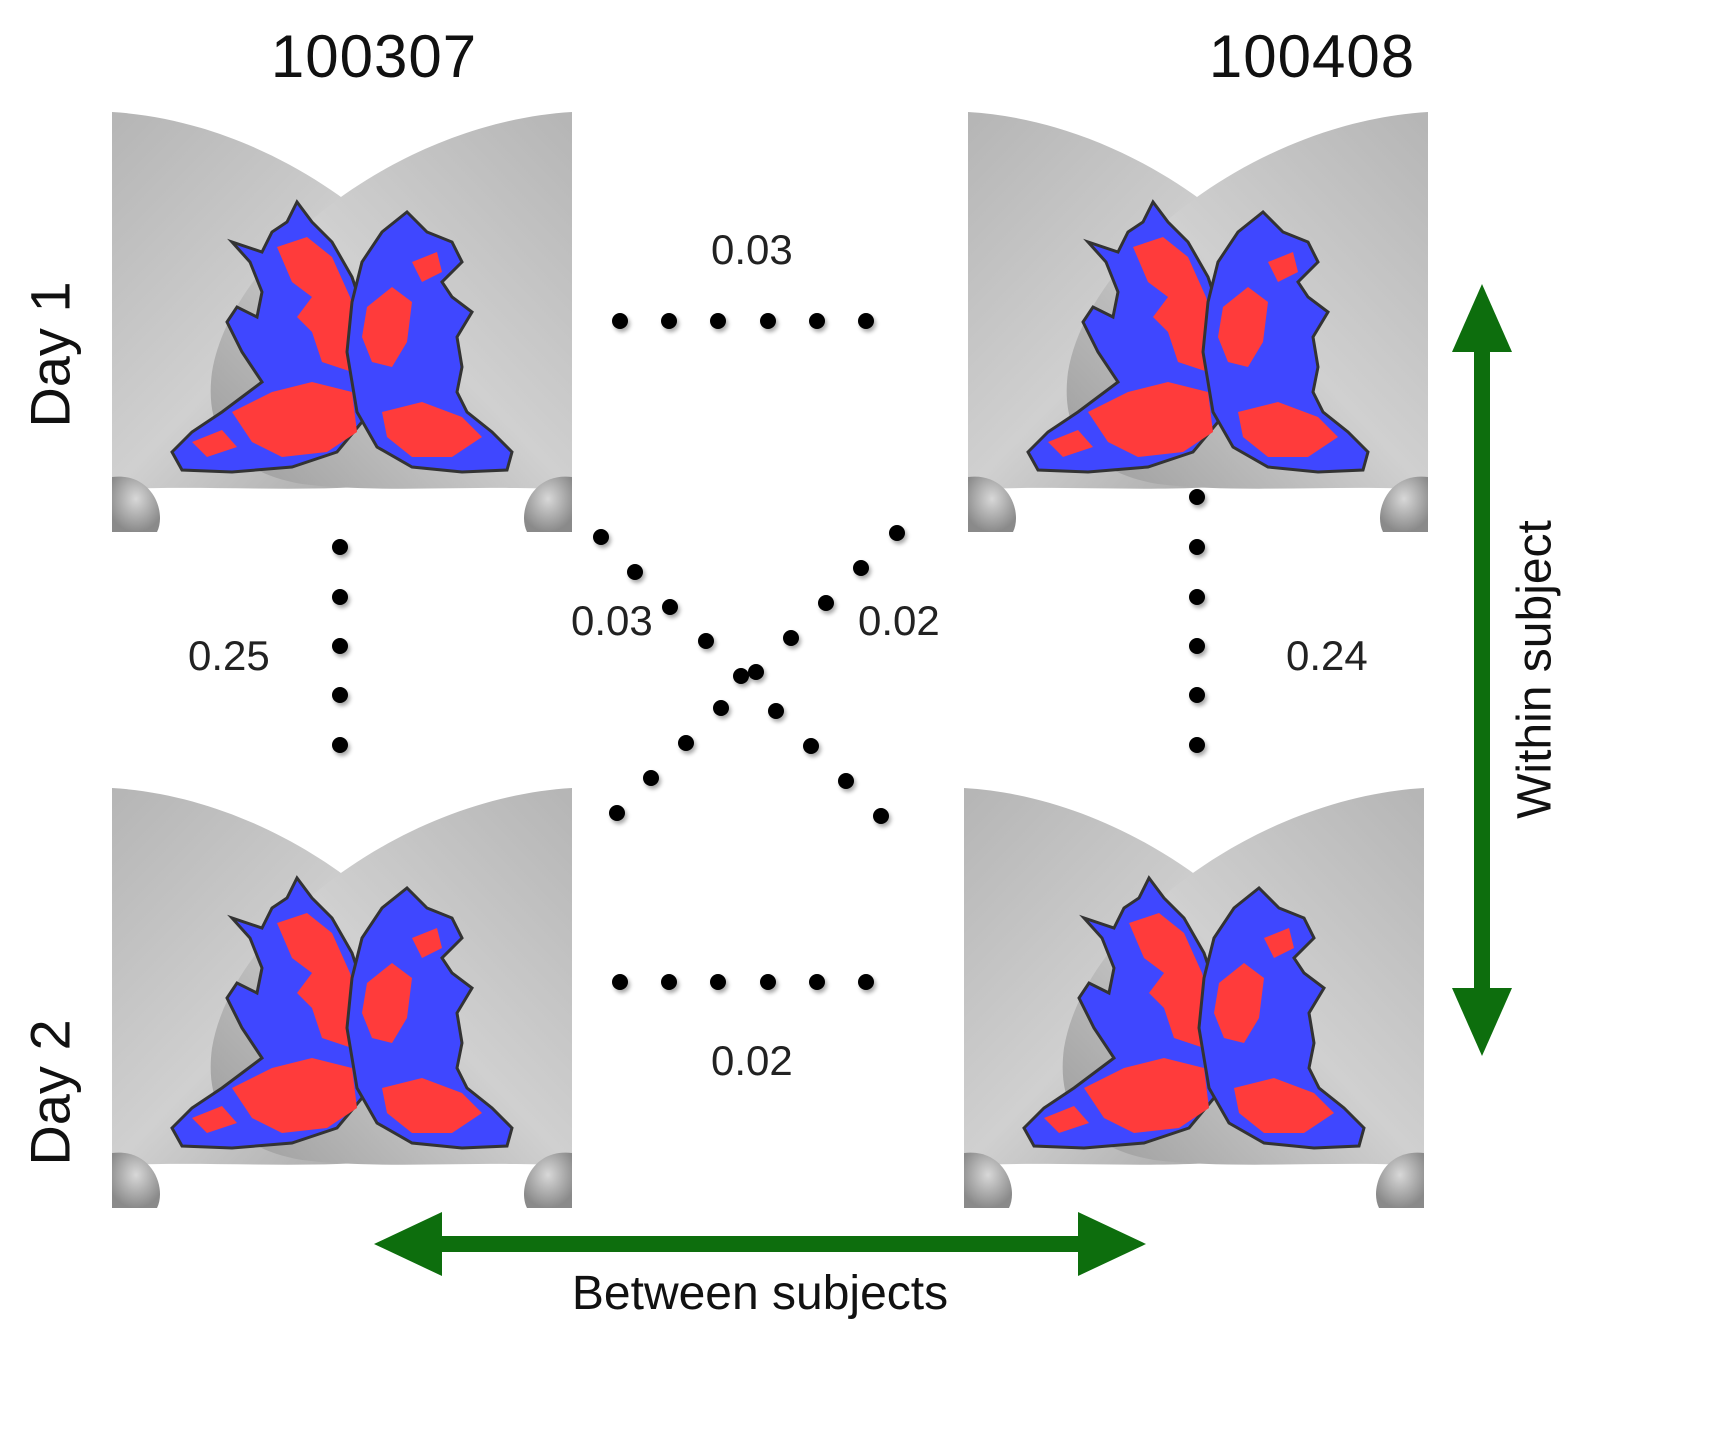 Image resolution: width=1712 pixels, height=1448 pixels. Describe the element at coordinates (752, 1060) in the screenshot. I see `corr-day2-between: 0.02` at that location.